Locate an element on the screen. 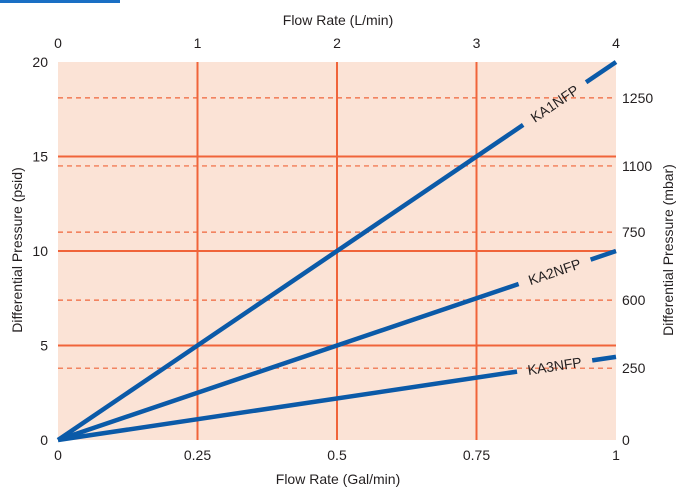 The width and height of the screenshot is (676, 490). right-axis-title: Differential Pressure (mbar) is located at coordinates (668, 250).